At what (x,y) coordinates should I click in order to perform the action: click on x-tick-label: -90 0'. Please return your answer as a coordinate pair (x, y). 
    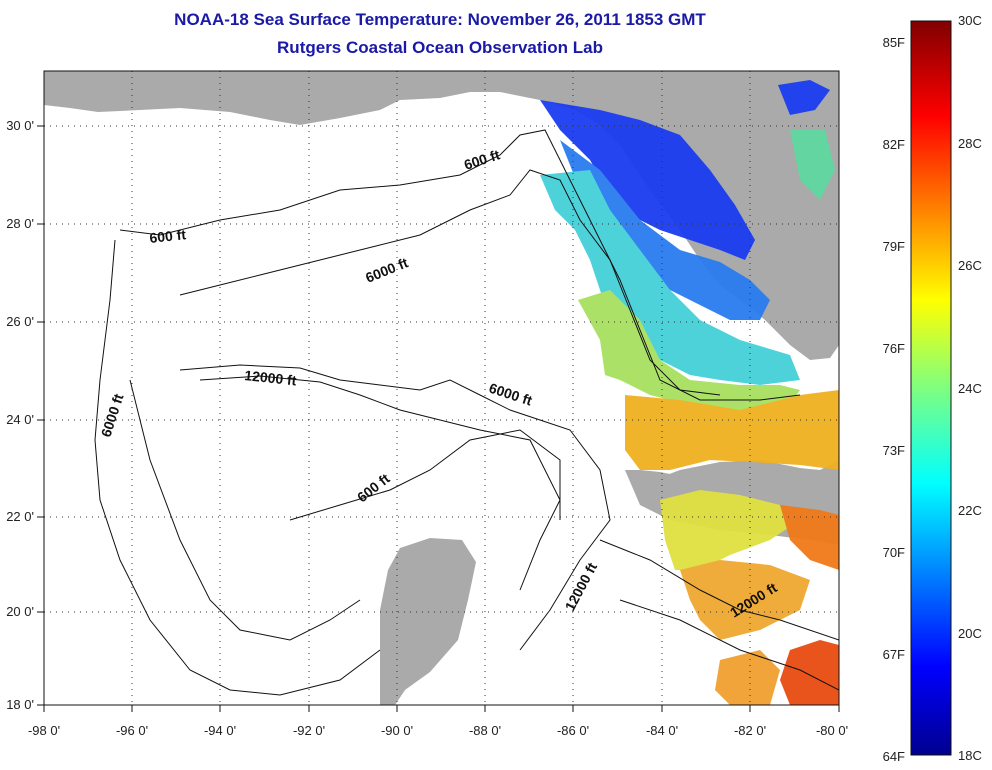
    Looking at the image, I should click on (397, 730).